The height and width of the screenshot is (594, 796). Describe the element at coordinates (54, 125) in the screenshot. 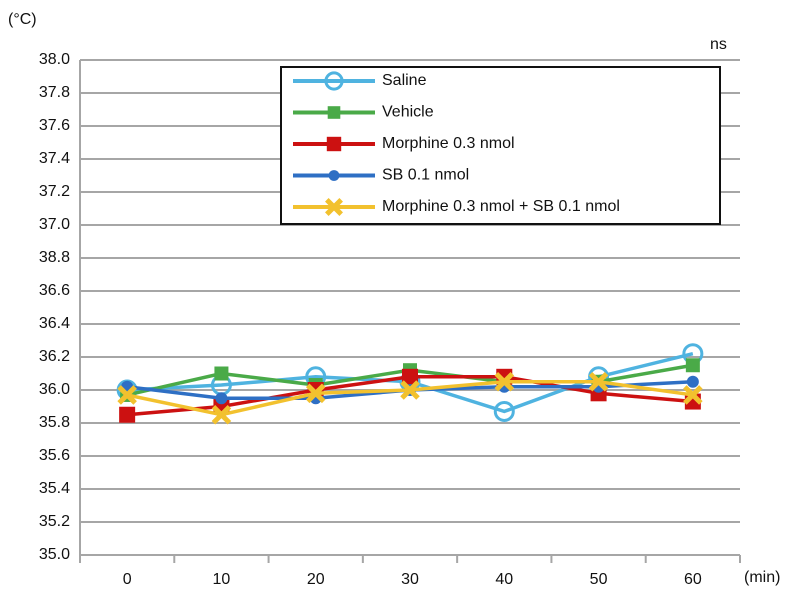

I see `y-tick-label: 37.6` at that location.